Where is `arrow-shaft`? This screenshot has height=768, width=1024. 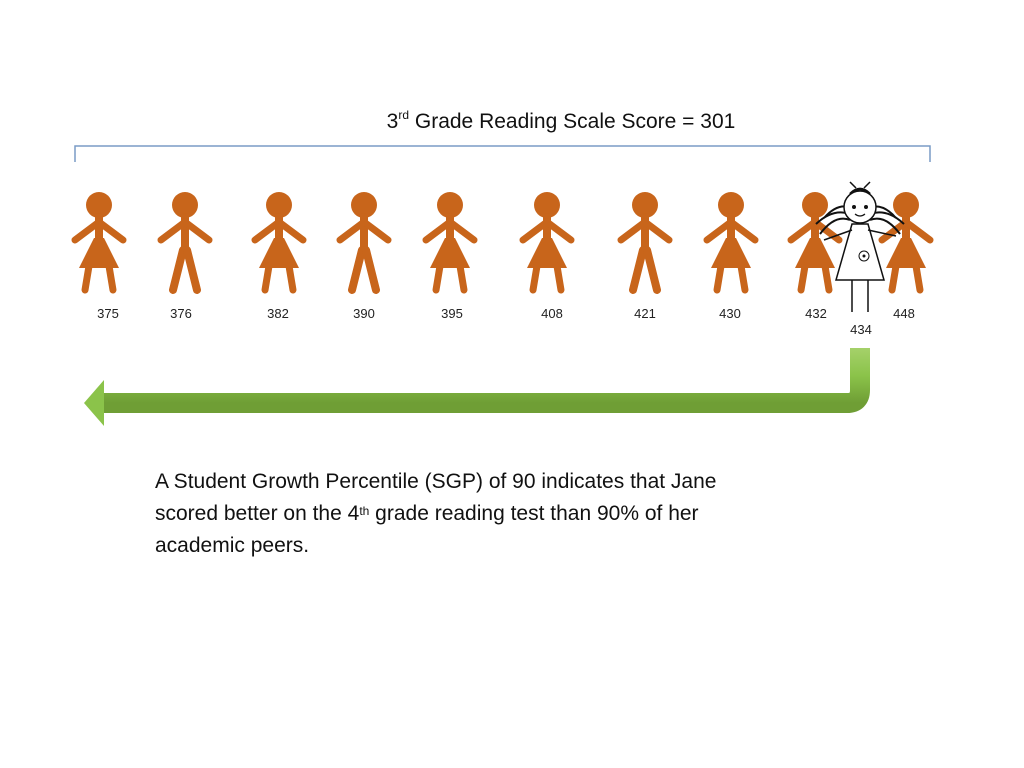
arrow-shaft is located at coordinates (487, 380).